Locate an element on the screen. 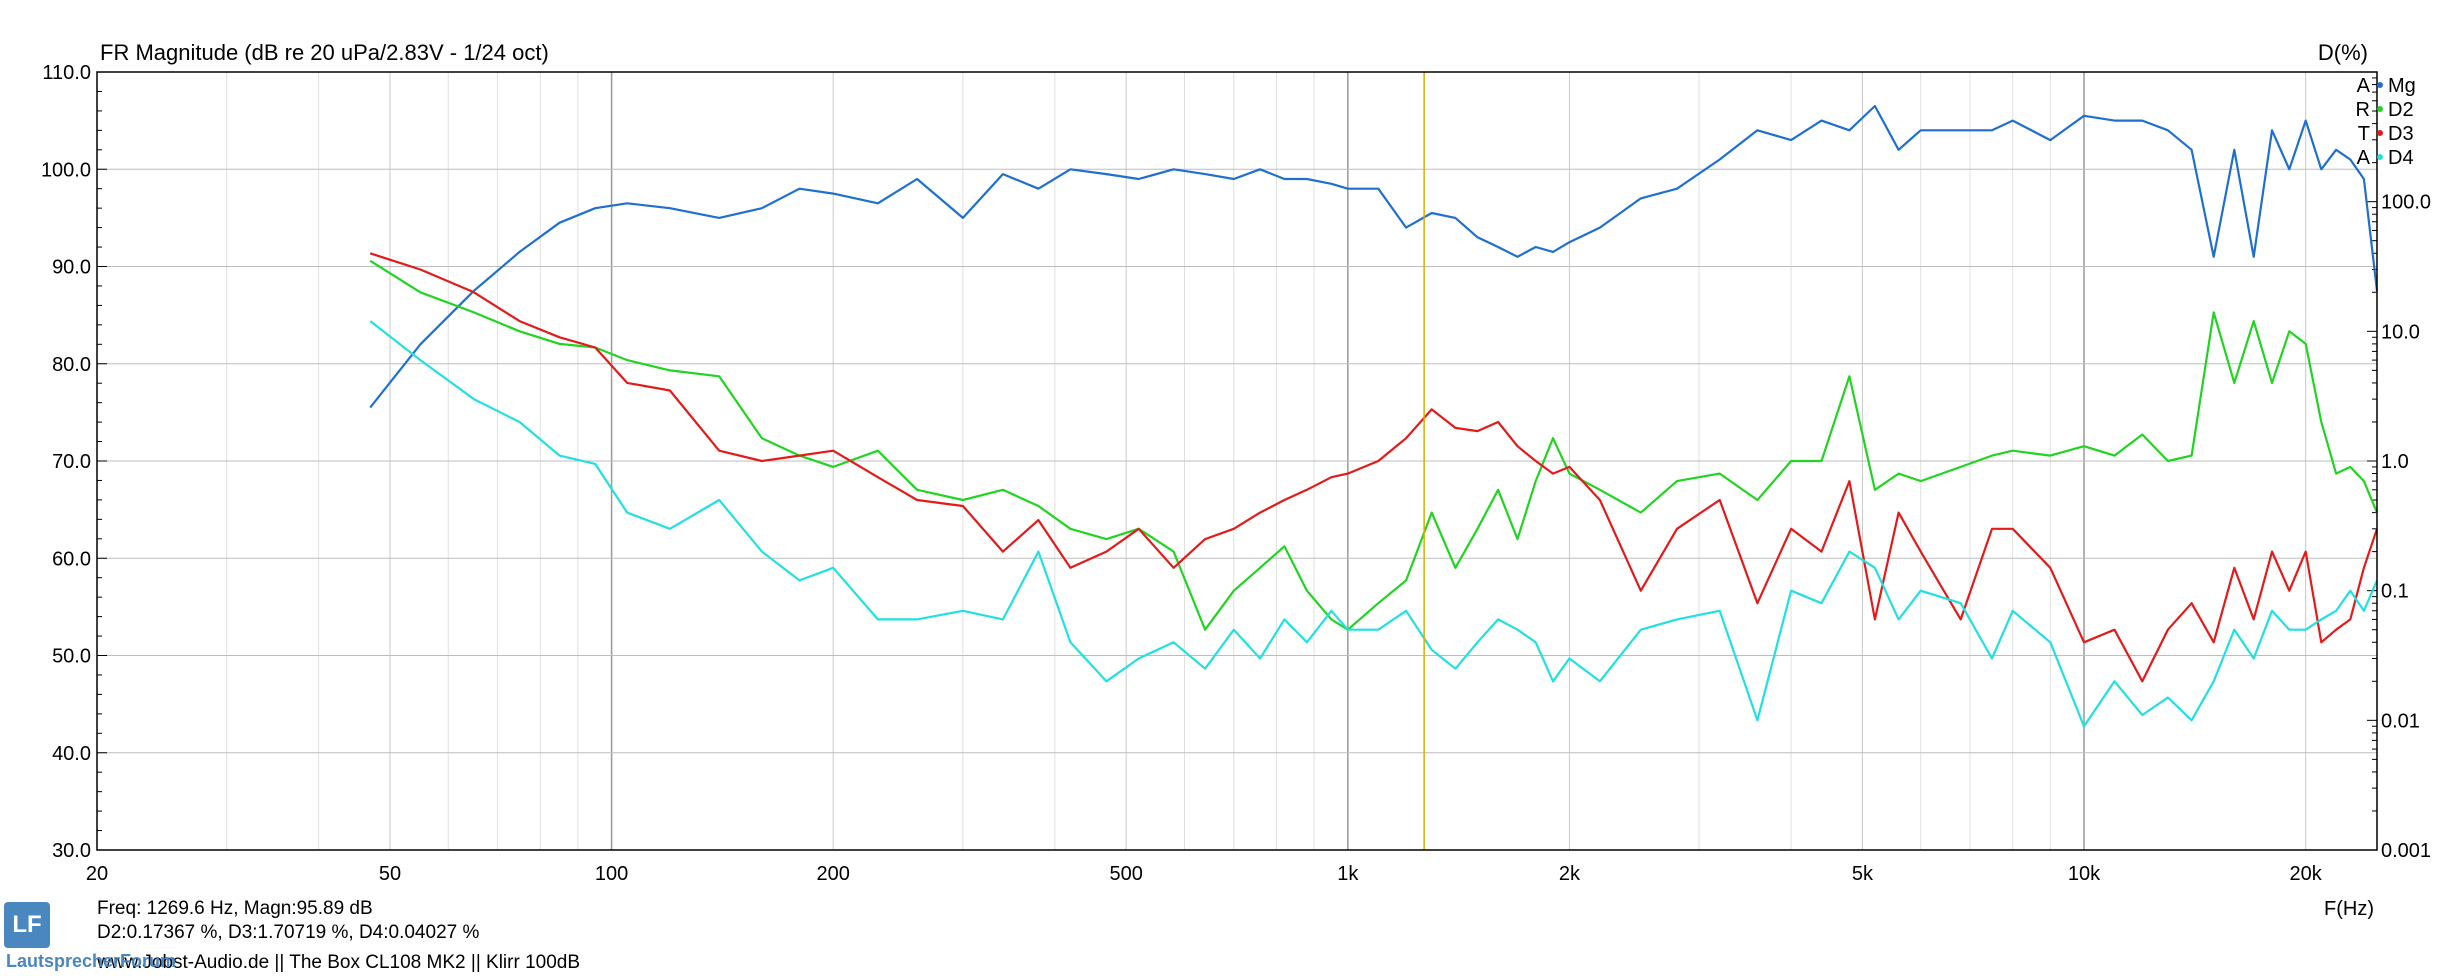 This screenshot has width=2464, height=976. y-left-tick-label: 40.0 is located at coordinates (71, 754).